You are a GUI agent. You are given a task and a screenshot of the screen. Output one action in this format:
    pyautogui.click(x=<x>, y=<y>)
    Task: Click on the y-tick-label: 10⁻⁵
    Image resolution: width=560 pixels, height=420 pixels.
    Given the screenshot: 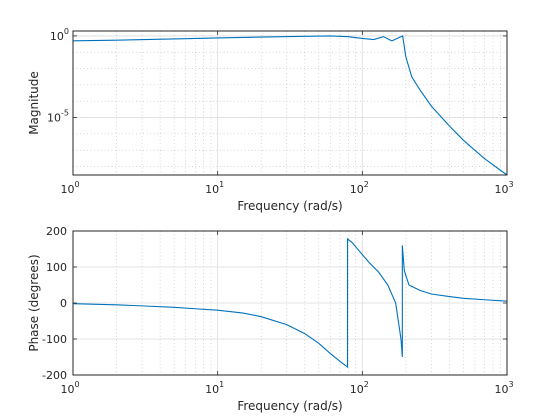 What is the action you would take?
    pyautogui.click(x=58, y=117)
    